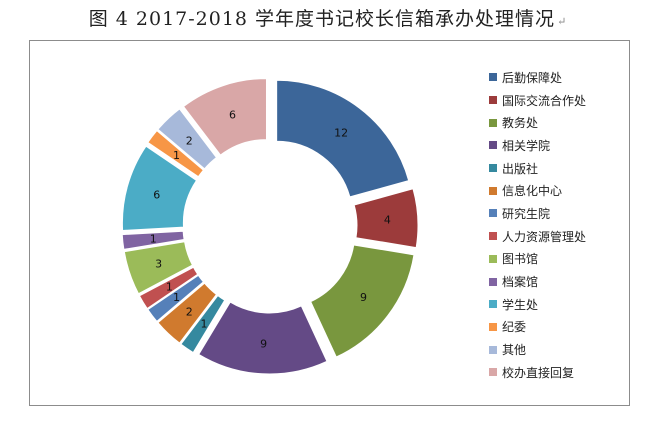 This screenshot has height=429, width=656. I want to click on legend-item: 人力资源管理处, so click(559, 236).